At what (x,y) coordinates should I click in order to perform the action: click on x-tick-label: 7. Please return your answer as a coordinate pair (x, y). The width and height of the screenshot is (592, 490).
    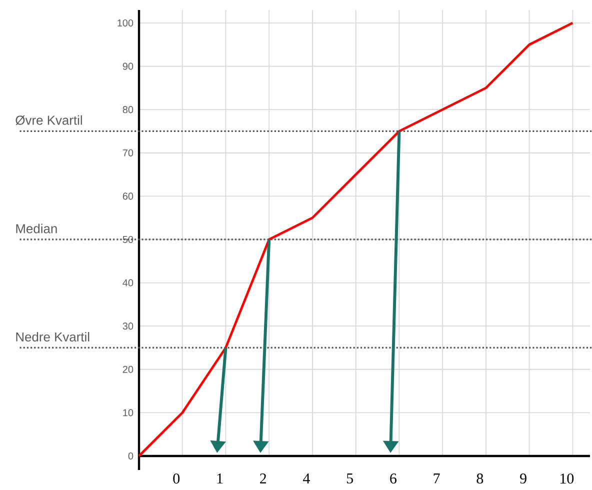
    Looking at the image, I should click on (437, 479).